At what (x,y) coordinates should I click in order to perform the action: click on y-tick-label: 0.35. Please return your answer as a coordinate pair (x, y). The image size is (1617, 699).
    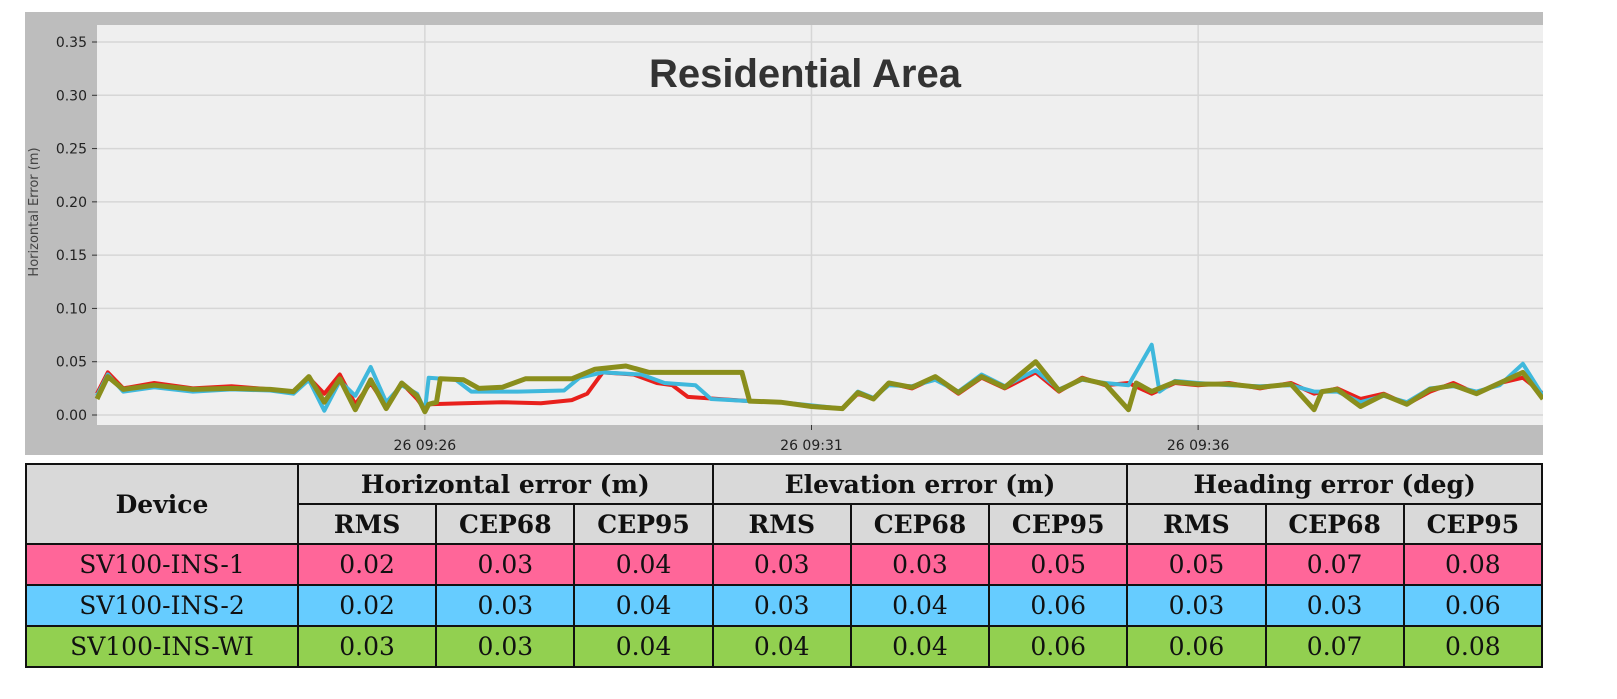
    Looking at the image, I should click on (71, 43).